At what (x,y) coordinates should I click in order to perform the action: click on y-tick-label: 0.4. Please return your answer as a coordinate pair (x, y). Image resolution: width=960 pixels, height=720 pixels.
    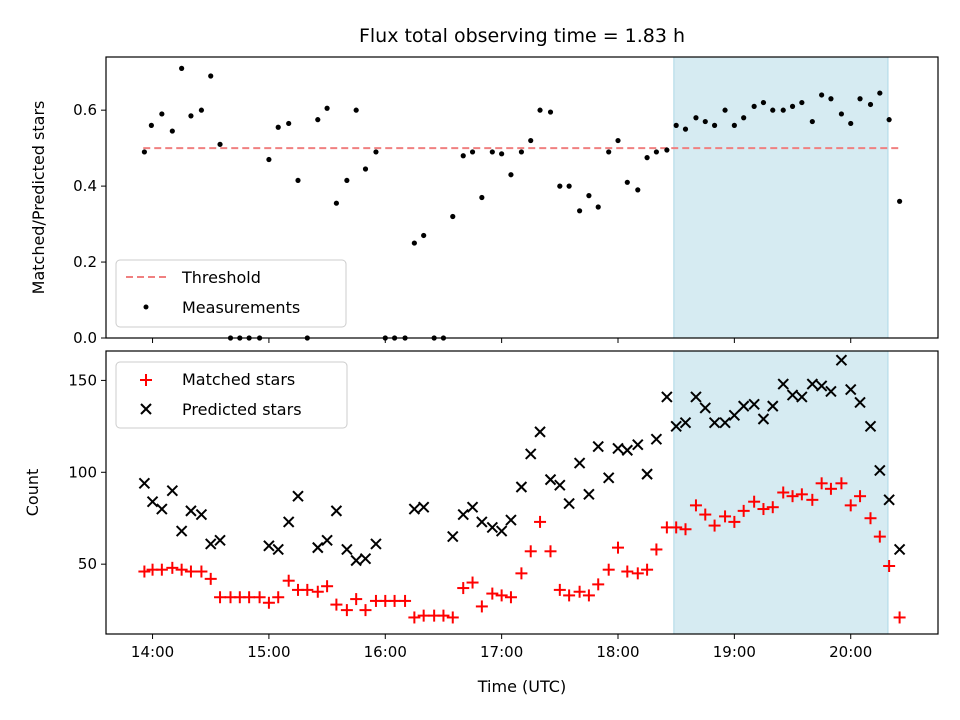
    Looking at the image, I should click on (85, 186).